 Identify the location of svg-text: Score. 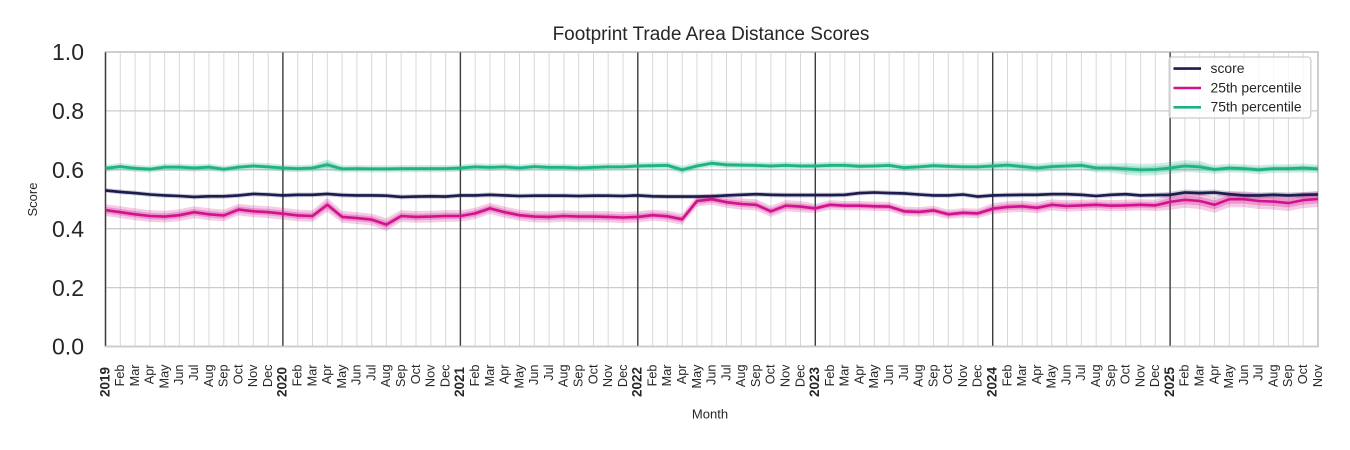
(32, 200).